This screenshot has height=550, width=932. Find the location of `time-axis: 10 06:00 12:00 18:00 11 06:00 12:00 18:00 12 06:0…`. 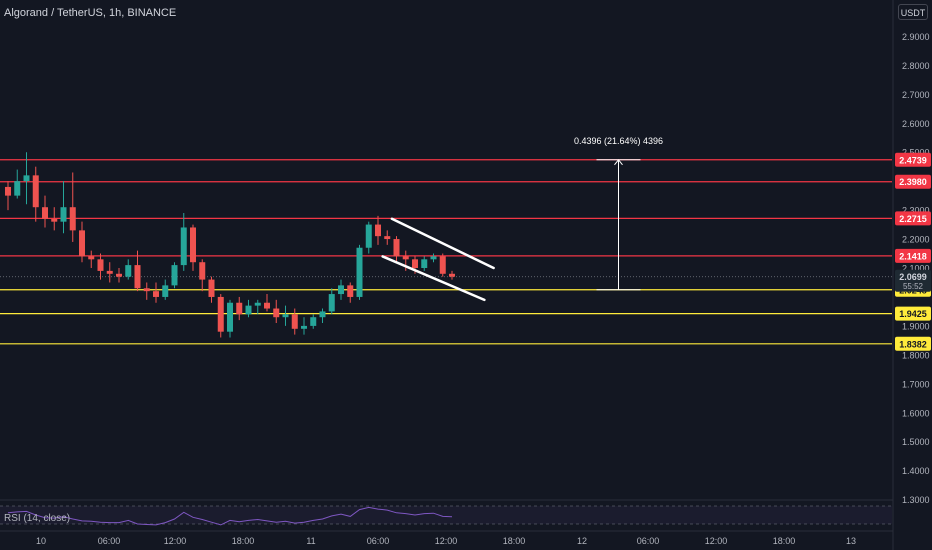

time-axis: 10 06:00 12:00 18:00 11 06:00 12:00 18:00 12 06:0… is located at coordinates (446, 541).